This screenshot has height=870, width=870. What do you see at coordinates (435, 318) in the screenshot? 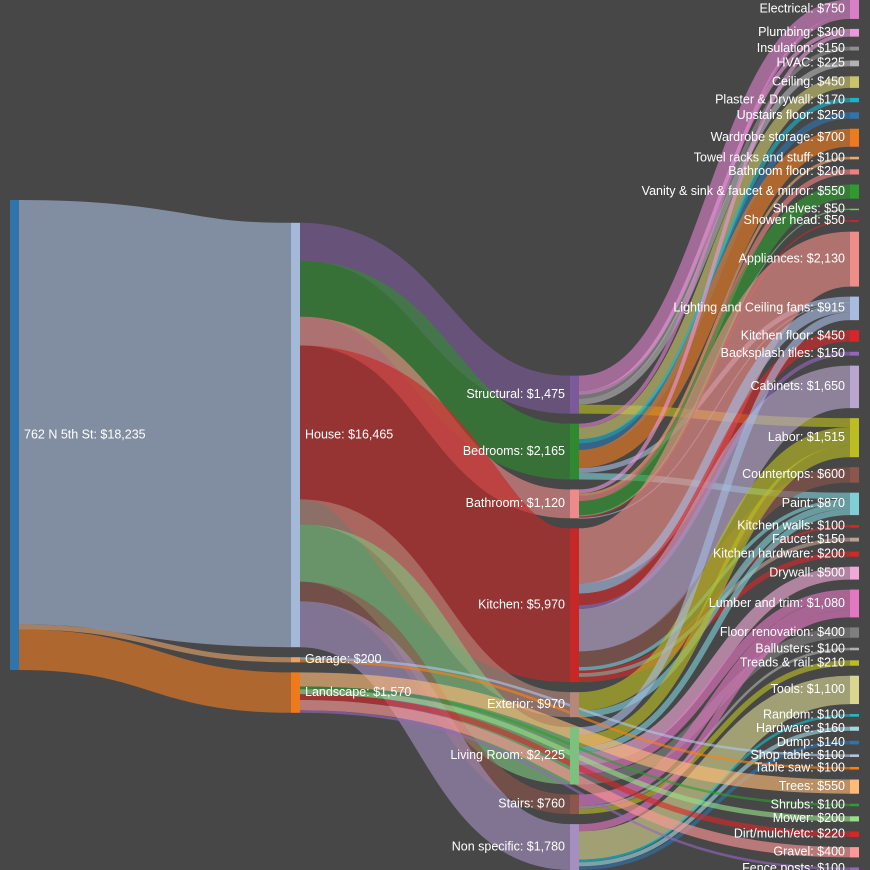
I see `link-house-to-structural` at bounding box center [435, 318].